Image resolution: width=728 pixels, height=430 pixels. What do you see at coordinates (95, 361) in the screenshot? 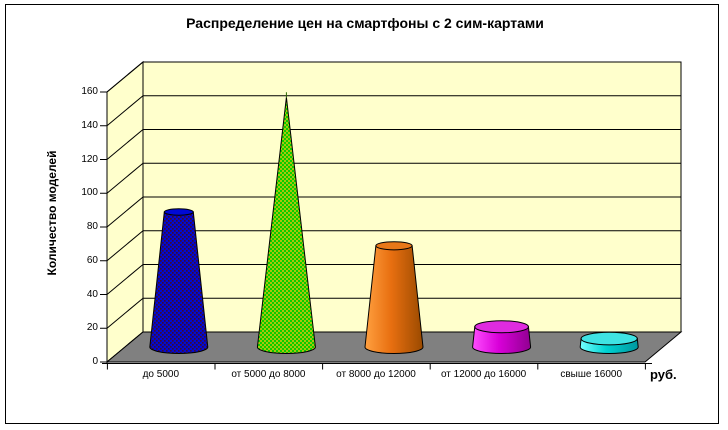
I see `y-axis-tick-label: 0` at bounding box center [95, 361].